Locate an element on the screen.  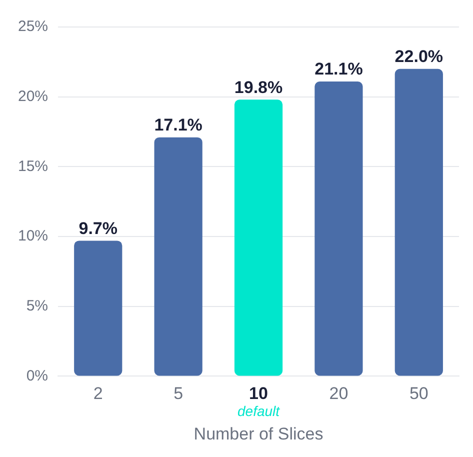
data-label: 9.7% is located at coordinates (98, 228).